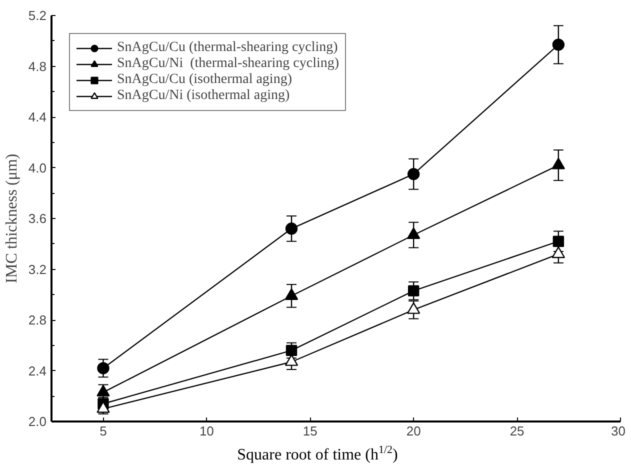  I want to click on legend-label: SnAgCu/Ni (thermal-shearing cycling), so click(228, 64).